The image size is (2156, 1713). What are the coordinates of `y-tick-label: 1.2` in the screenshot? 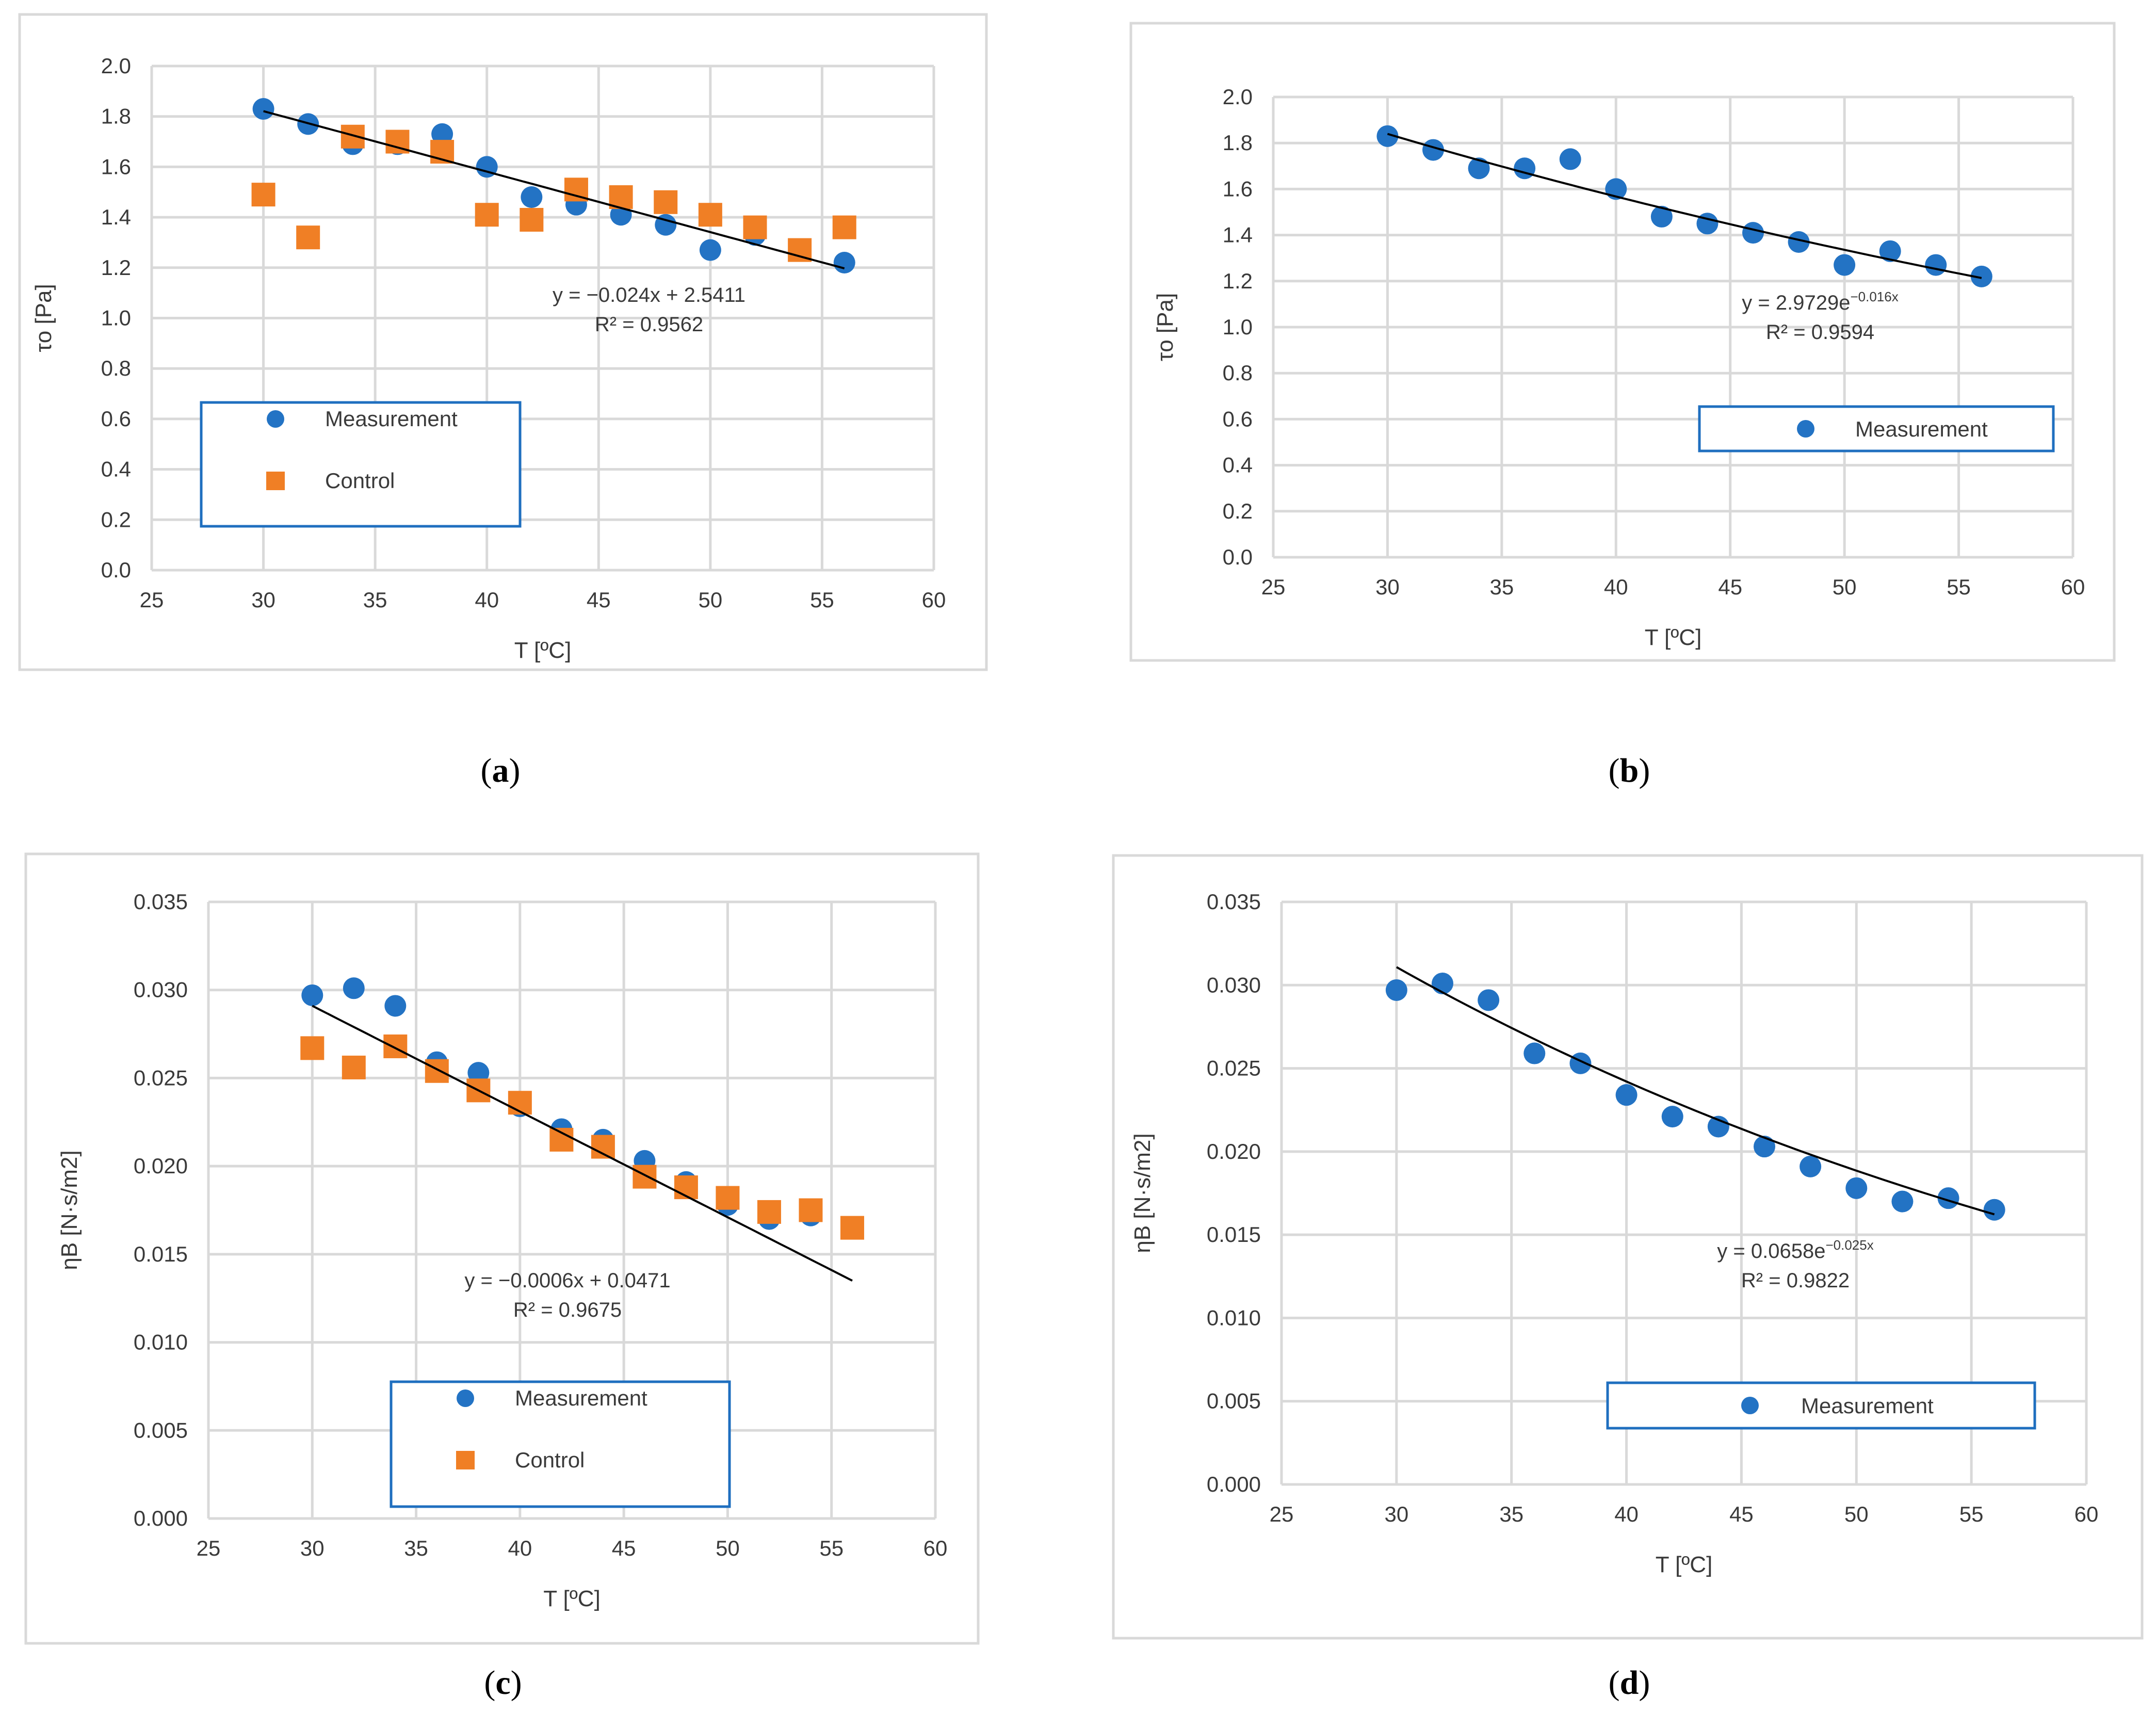 It's located at (116, 267).